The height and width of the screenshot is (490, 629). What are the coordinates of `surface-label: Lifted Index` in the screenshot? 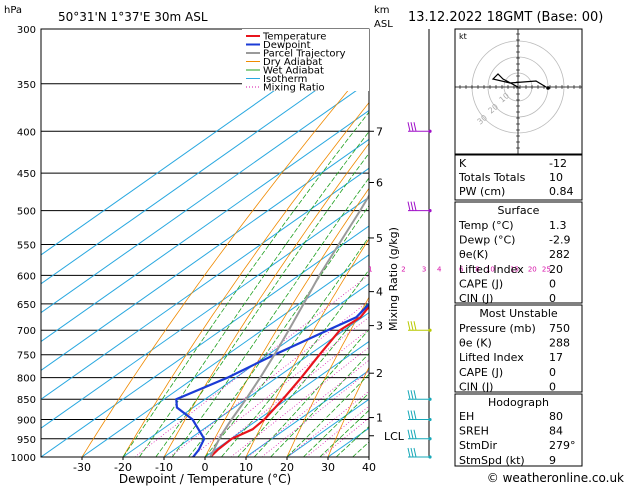 It's located at (491, 269).